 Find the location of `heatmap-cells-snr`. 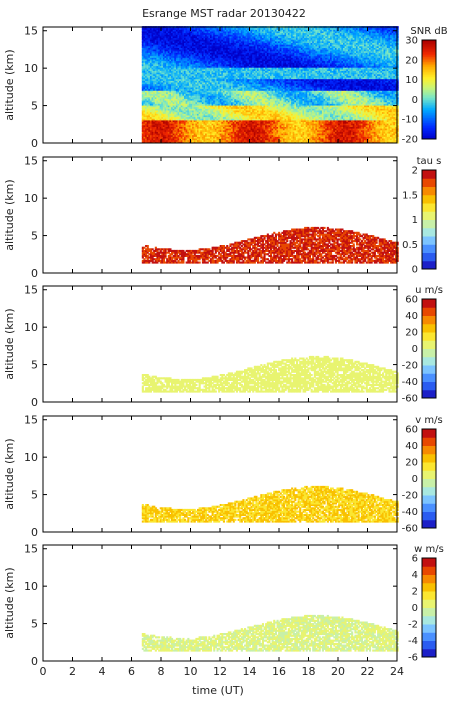

heatmap-cells-snr is located at coordinates (270, 85).